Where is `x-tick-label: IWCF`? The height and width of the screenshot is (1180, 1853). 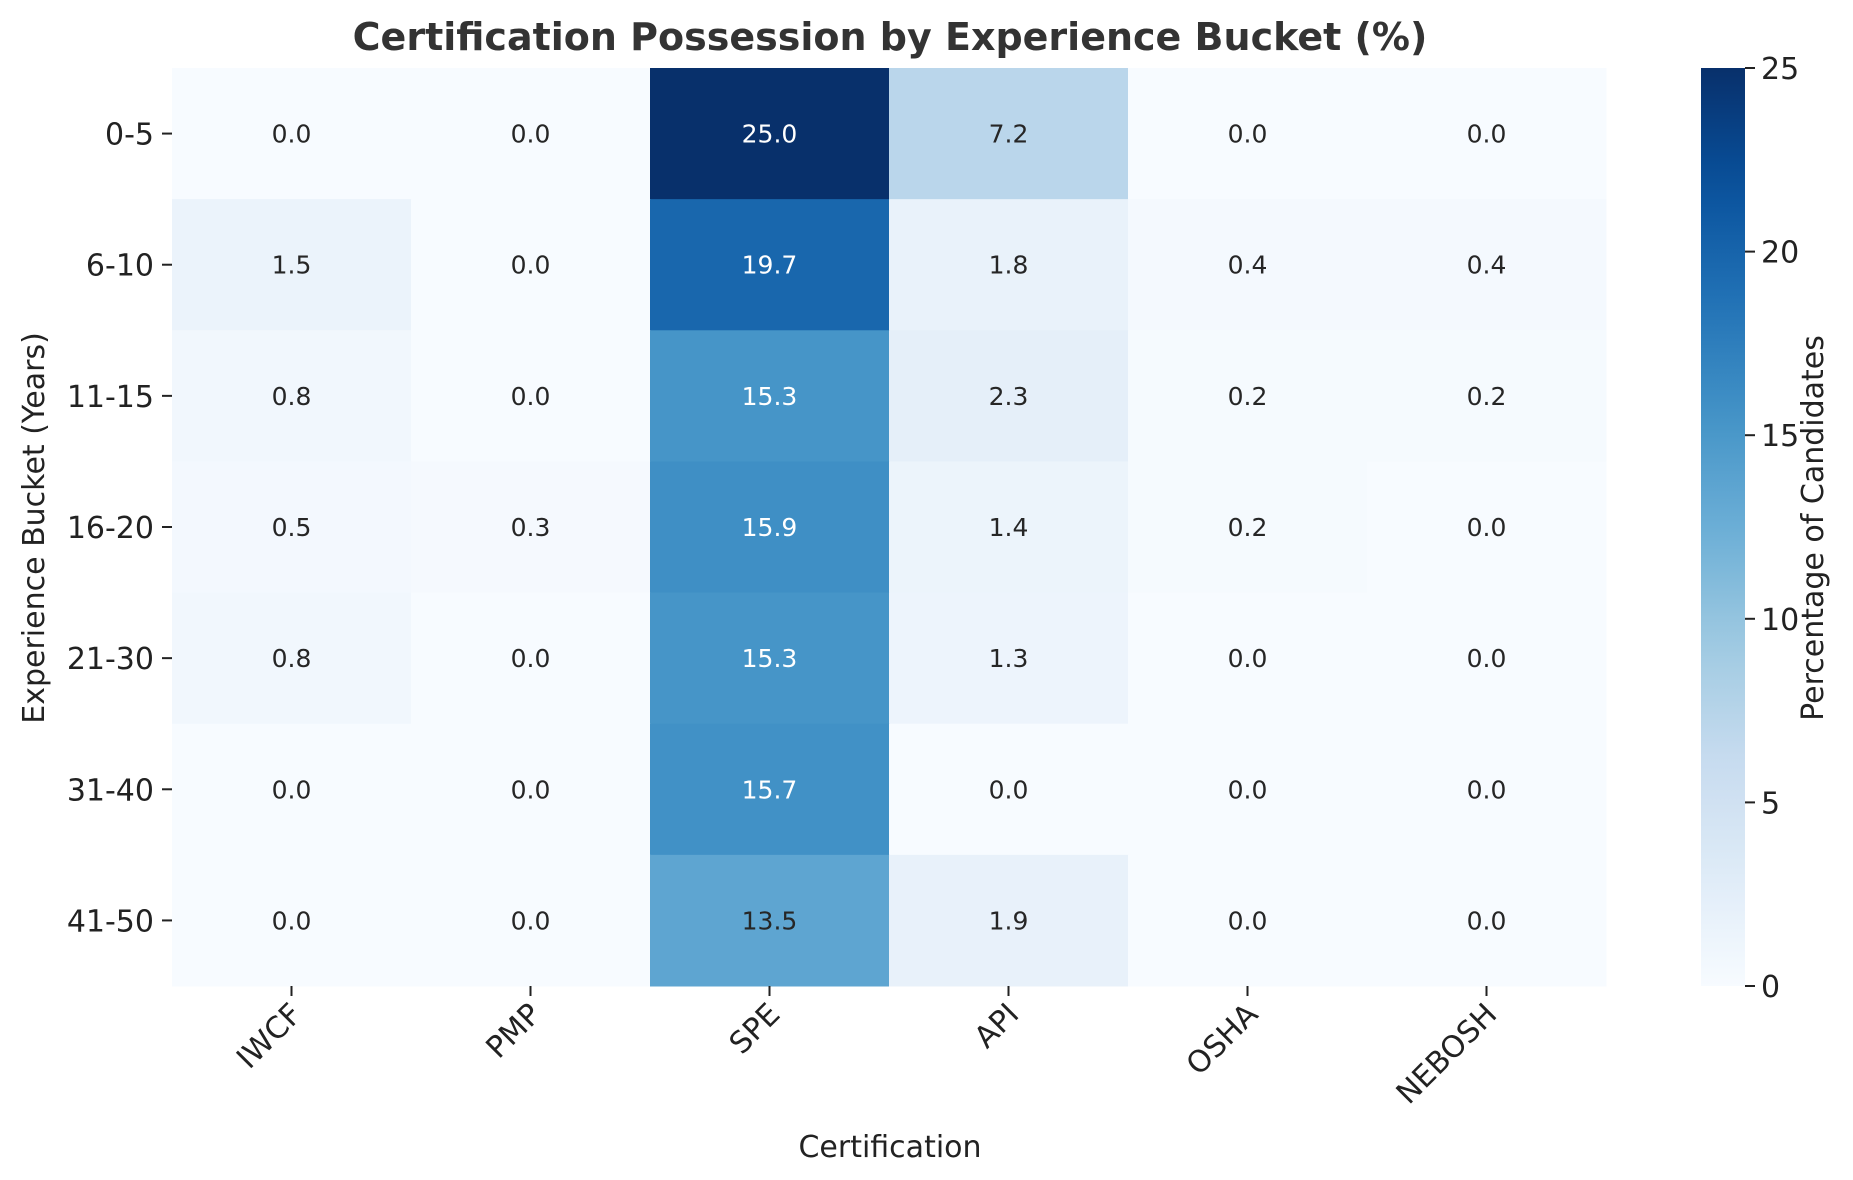 x-tick-label: IWCF is located at coordinates (269, 1036).